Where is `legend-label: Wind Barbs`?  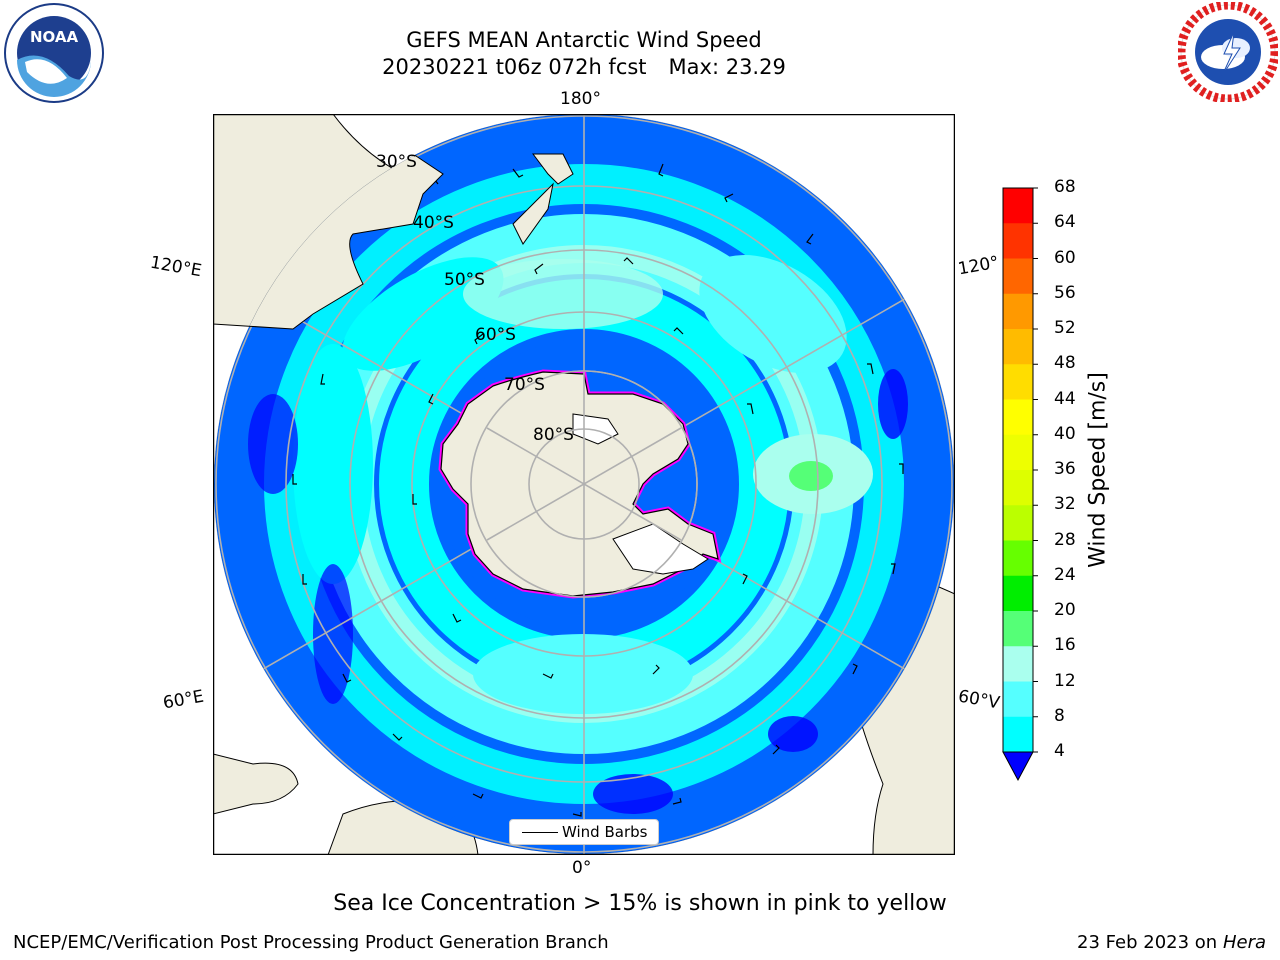 legend-label: Wind Barbs is located at coordinates (605, 832).